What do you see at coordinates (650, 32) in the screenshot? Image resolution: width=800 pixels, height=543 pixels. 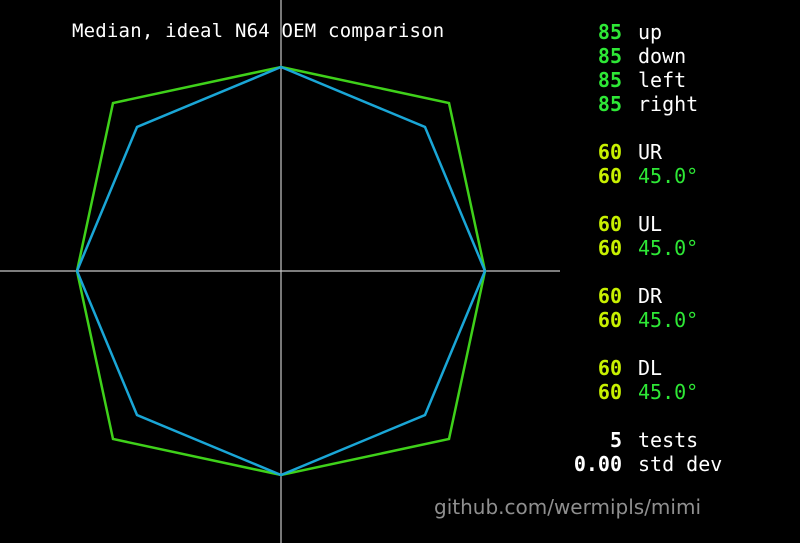 I see `up-label: up` at bounding box center [650, 32].